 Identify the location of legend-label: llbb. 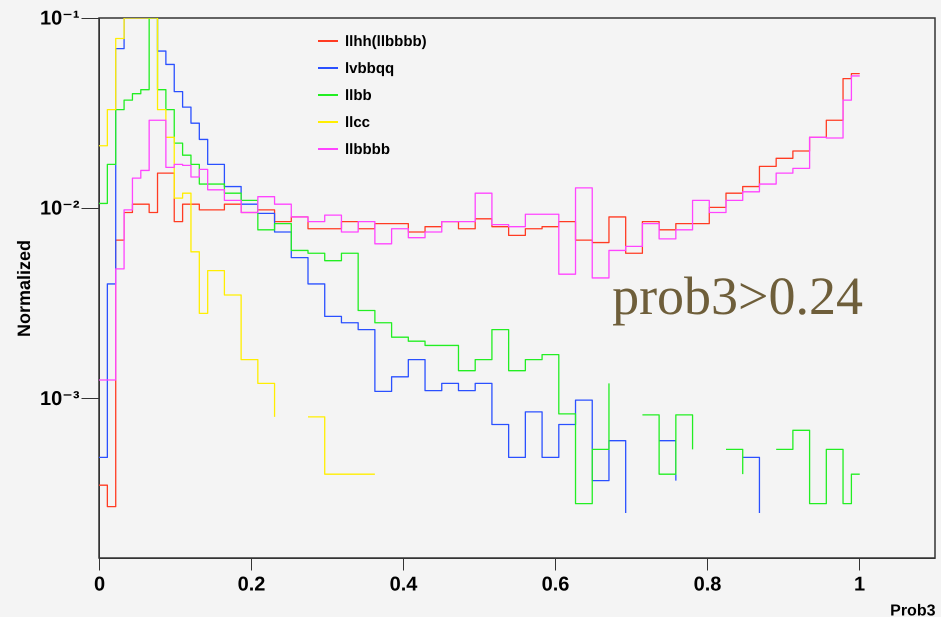
(358, 95).